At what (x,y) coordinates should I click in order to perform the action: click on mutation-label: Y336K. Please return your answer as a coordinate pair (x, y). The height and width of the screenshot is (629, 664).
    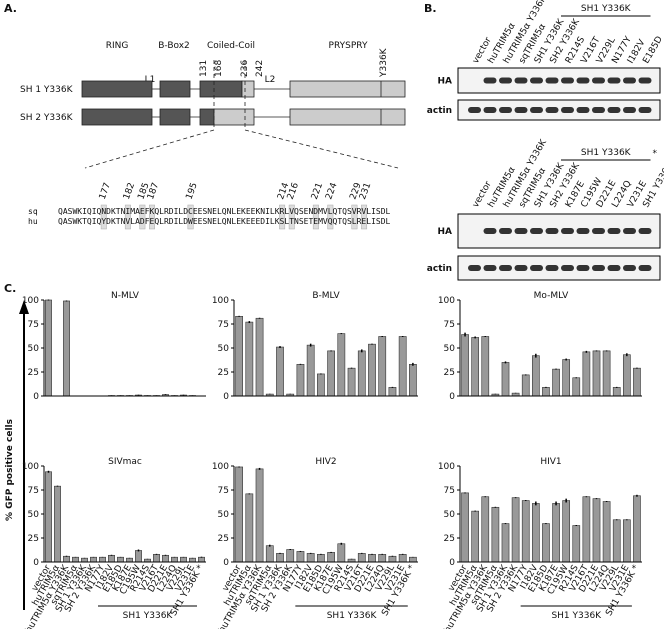
    Looking at the image, I should click on (384, 62).